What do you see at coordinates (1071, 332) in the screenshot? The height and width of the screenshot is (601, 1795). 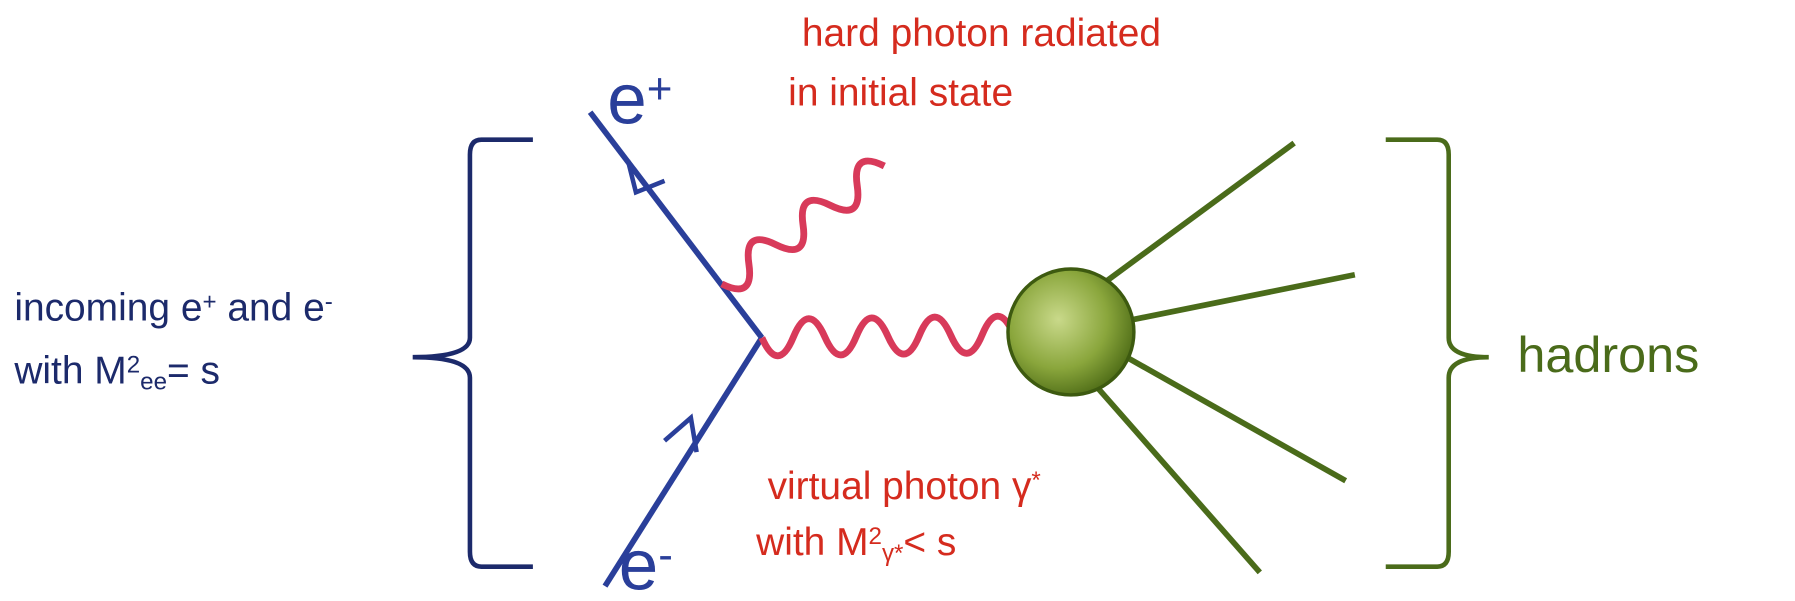 I see `hadron-blob` at bounding box center [1071, 332].